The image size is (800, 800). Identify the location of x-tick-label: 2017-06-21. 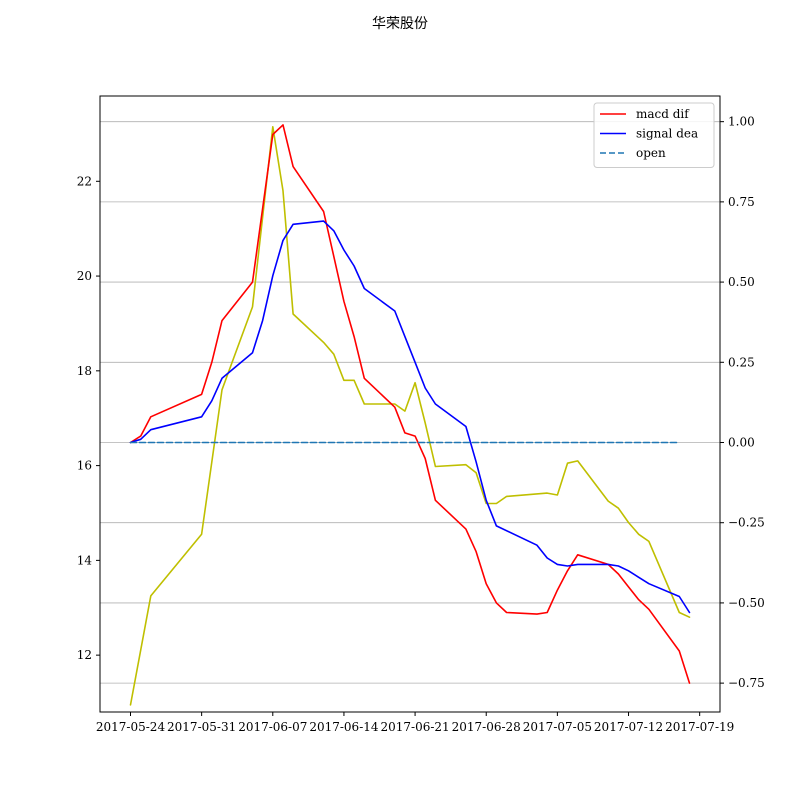
(414, 727).